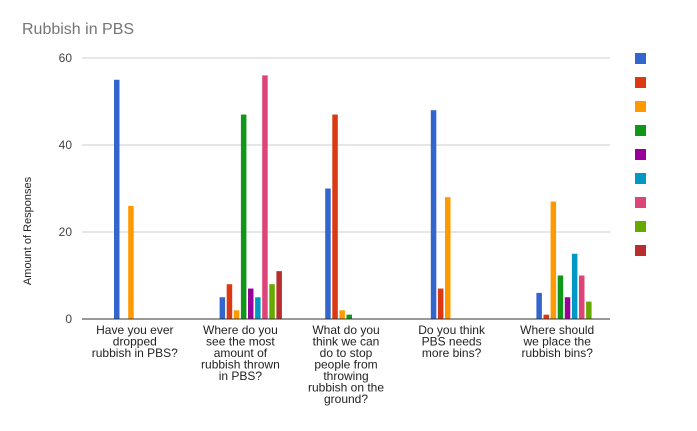 The image size is (697, 431). What do you see at coordinates (68, 319) in the screenshot?
I see `y-tick-label: 0` at bounding box center [68, 319].